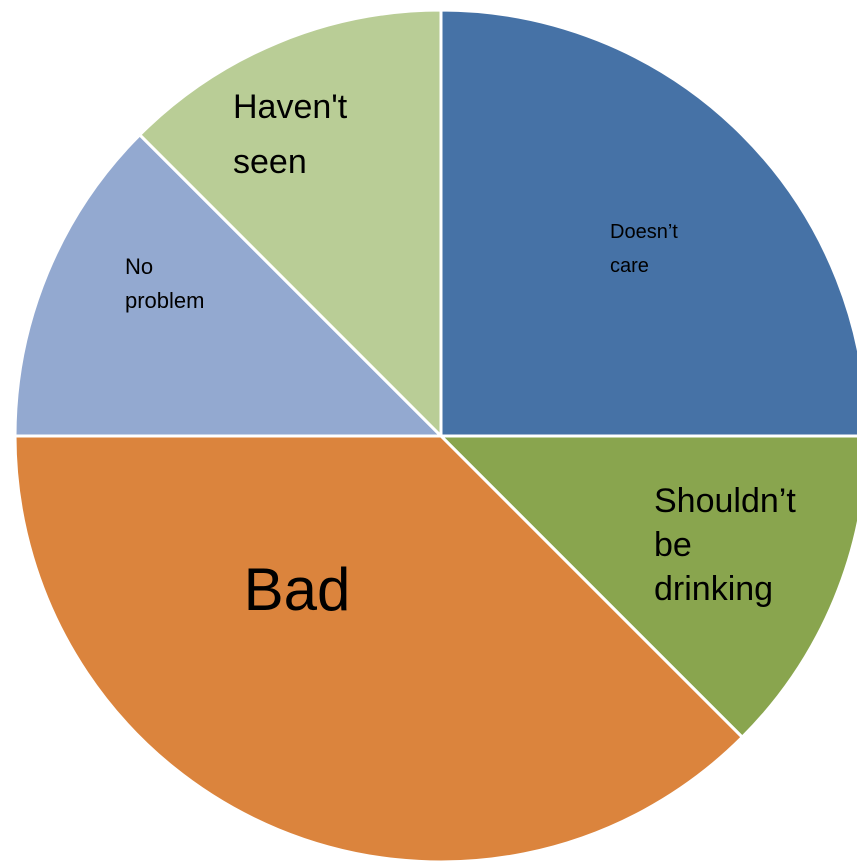  I want to click on slice-label-doesn-t-care: Doesn’t care, so click(644, 249).